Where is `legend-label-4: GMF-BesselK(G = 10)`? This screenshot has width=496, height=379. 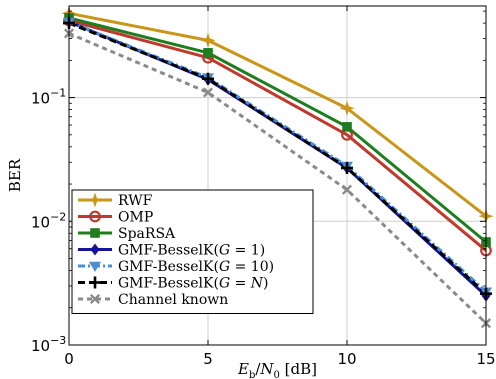 legend-label-4: GMF-BesselK(G = 10) is located at coordinates (196, 267).